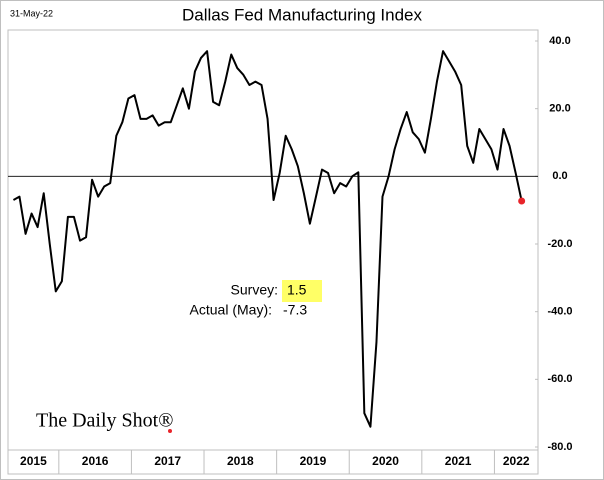 This screenshot has height=480, width=604. What do you see at coordinates (231, 310) in the screenshot?
I see `actual-label: Actual (May):` at bounding box center [231, 310].